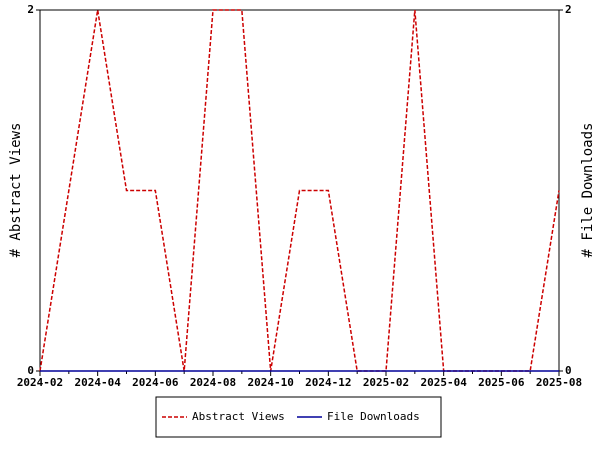 Image resolution: width=600 pixels, height=450 pixels. Describe the element at coordinates (443, 382) in the screenshot. I see `x-tick-label: 2025-04` at that location.